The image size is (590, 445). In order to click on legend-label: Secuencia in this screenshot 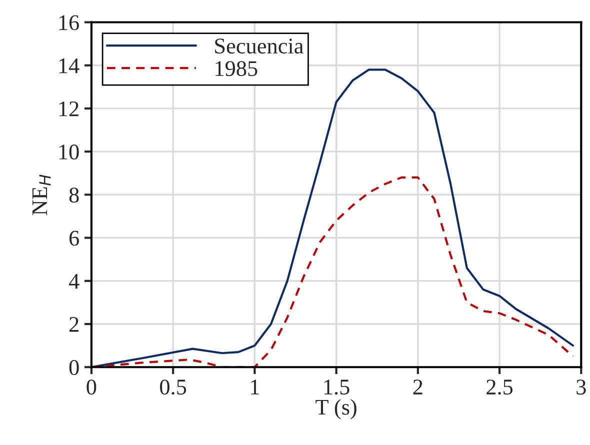, I will do `click(259, 46)`.